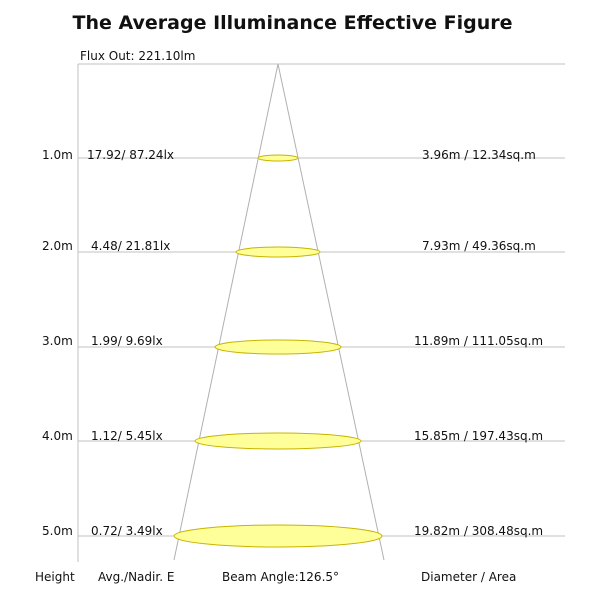 The width and height of the screenshot is (600, 600). Describe the element at coordinates (57, 531) in the screenshot. I see `height-label: 5.0m` at that location.